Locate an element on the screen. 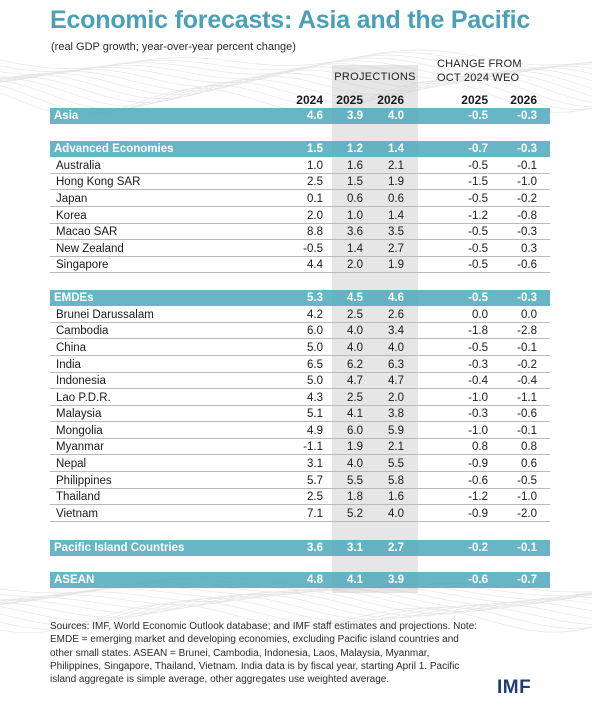 This screenshot has width=592, height=708. table-row: Singapore 4.4 2.0 1.9 -0.5 -0.6 is located at coordinates (300, 265).